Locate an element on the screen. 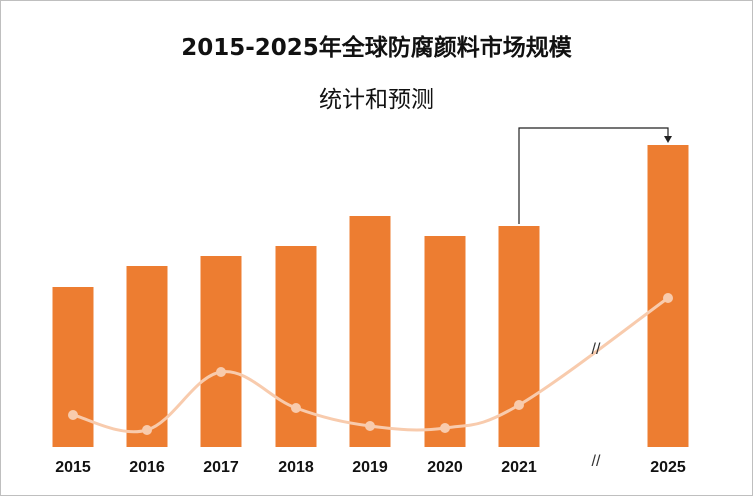 The image size is (753, 496). x-tick-2019: 2019 is located at coordinates (370, 467).